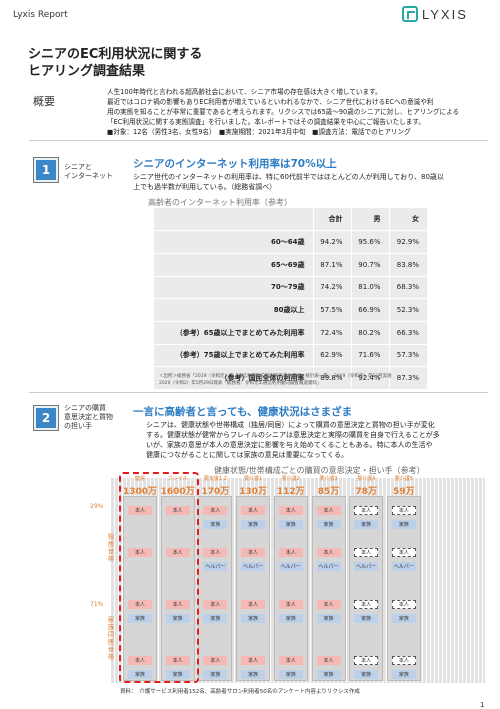 Image resolution: width=500 pixels, height=709 pixels. Describe the element at coordinates (220, 202) in the screenshot. I see `table-caption: 高齢者のインターネット利用率（参考）` at that location.